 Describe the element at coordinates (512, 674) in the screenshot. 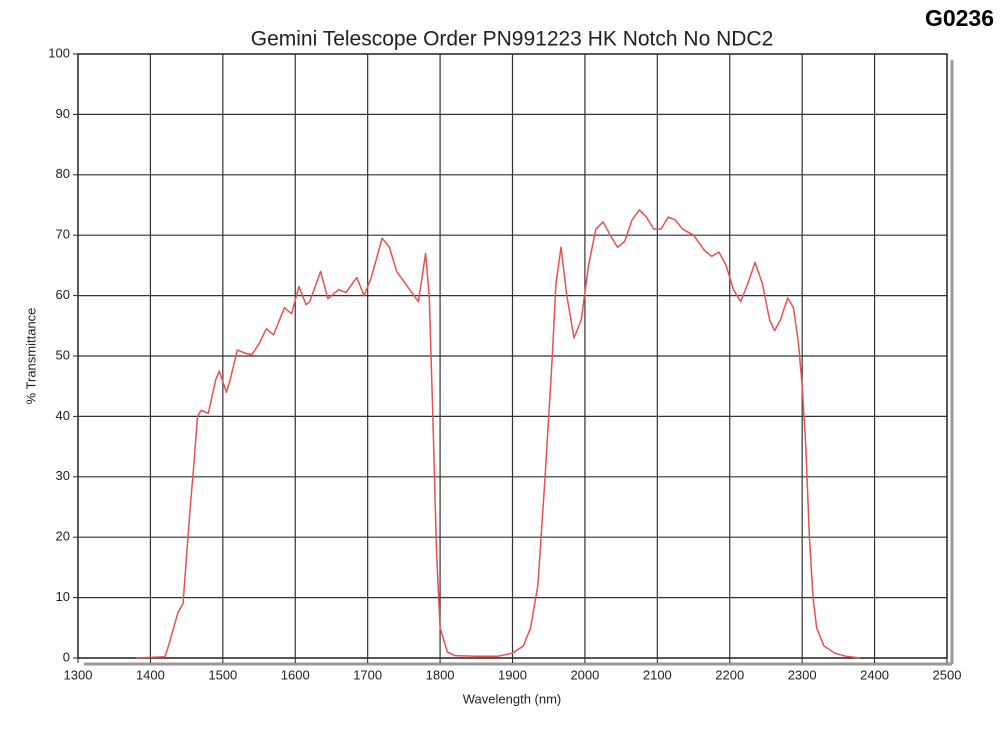

I see `x-tick-label: 1900` at that location.